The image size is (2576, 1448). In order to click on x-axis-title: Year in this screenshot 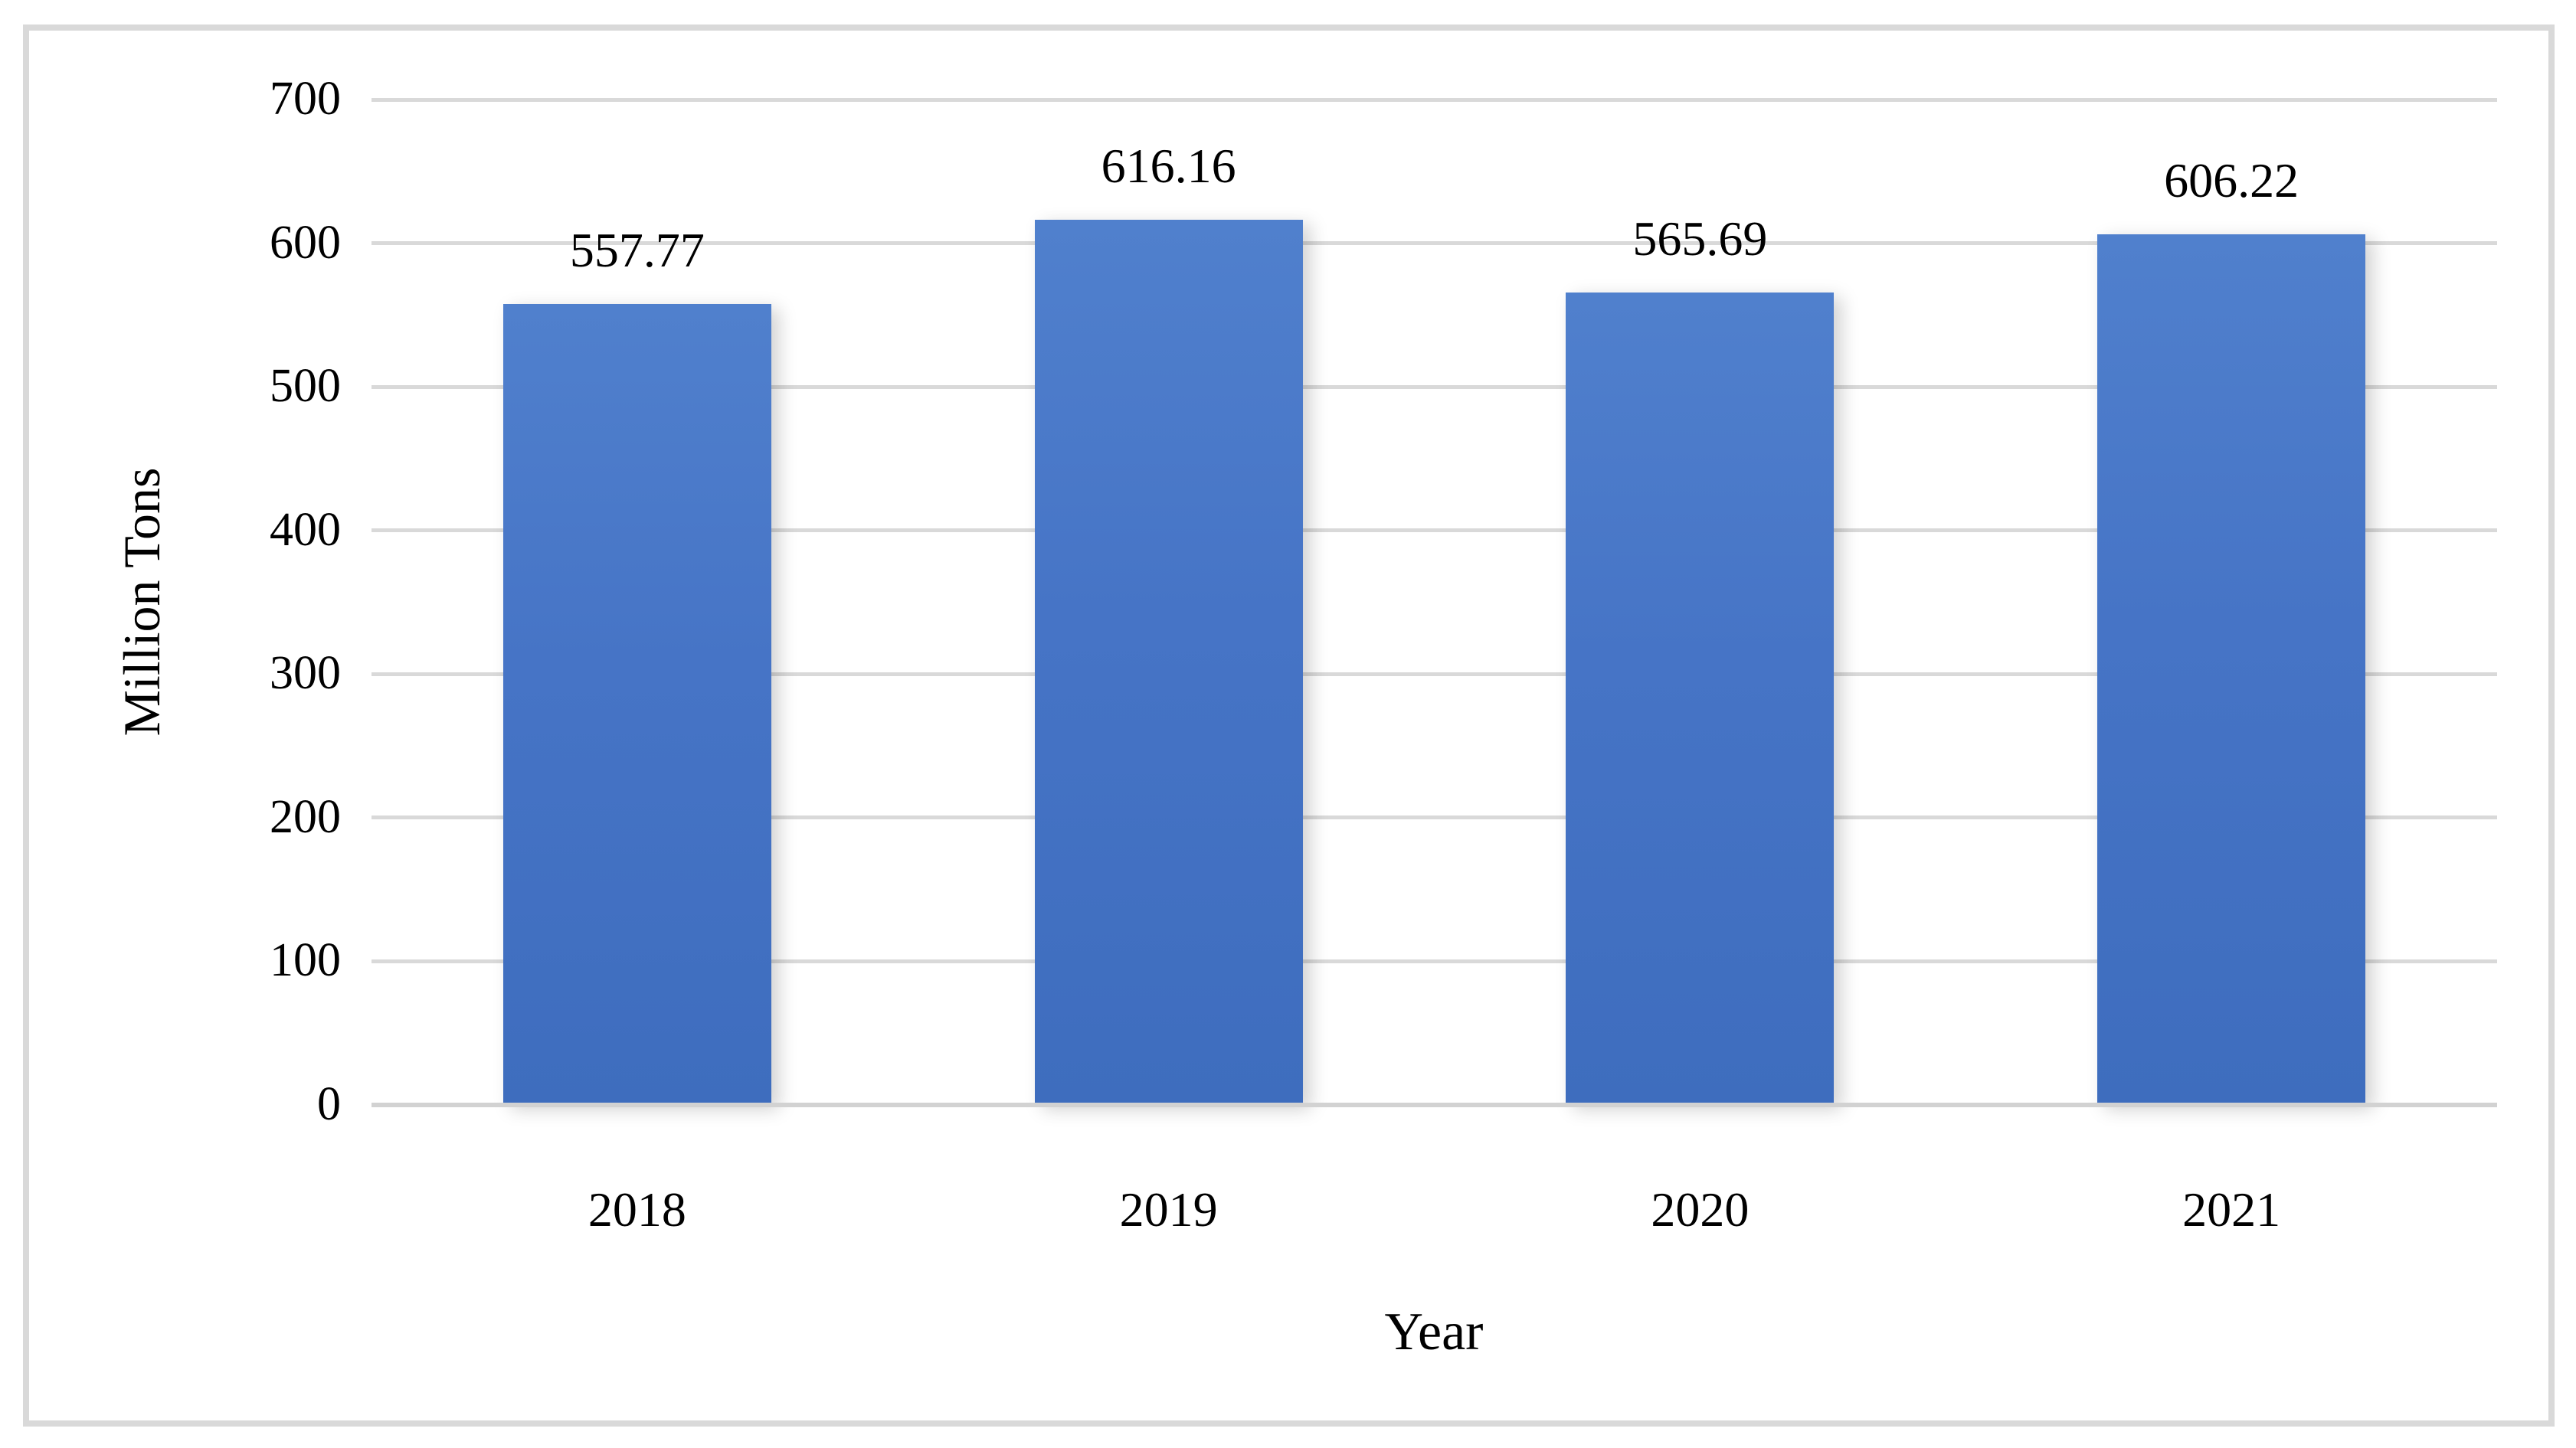, I will do `click(1434, 1332)`.